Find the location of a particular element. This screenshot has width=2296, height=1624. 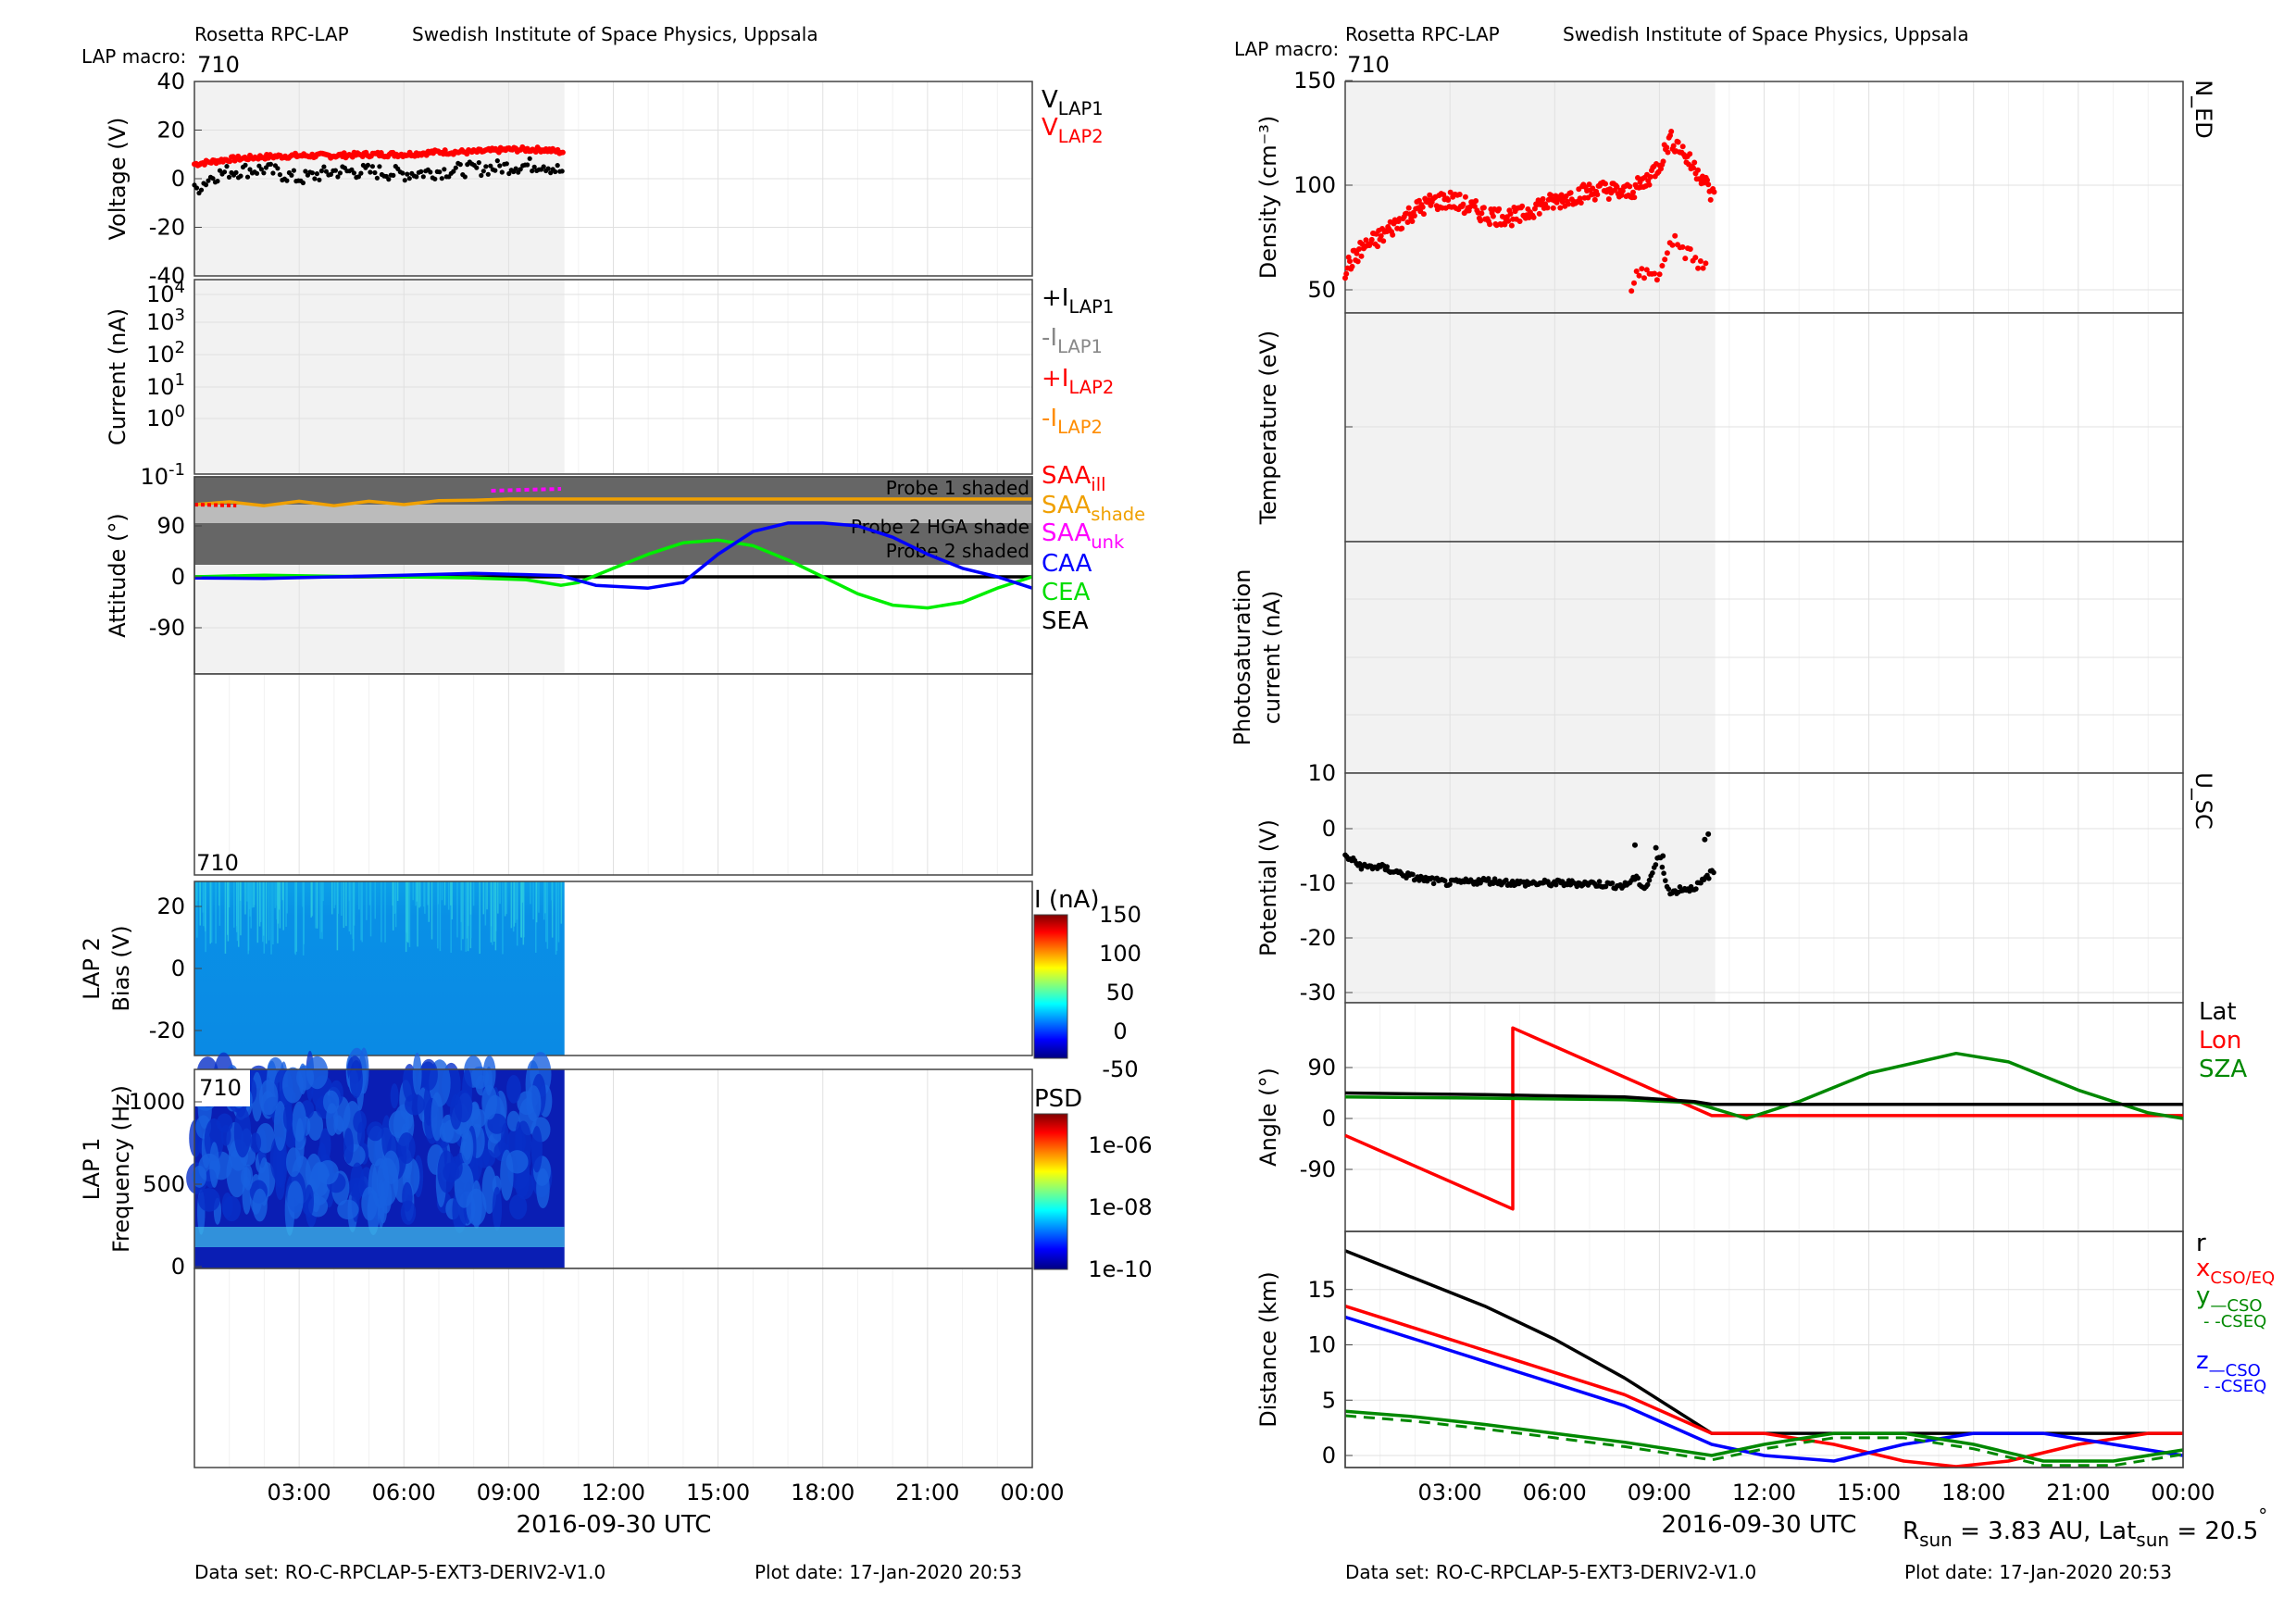

potential-outlier is located at coordinates (1656, 847).